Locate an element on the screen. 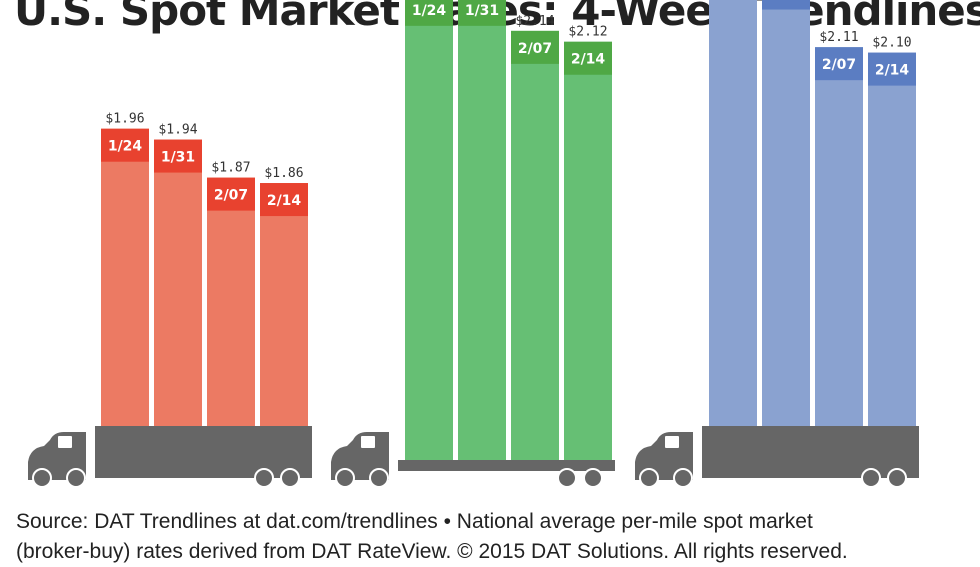 Image resolution: width=980 pixels, height=567 pixels. bar-value-label: $1.86 is located at coordinates (283, 173).